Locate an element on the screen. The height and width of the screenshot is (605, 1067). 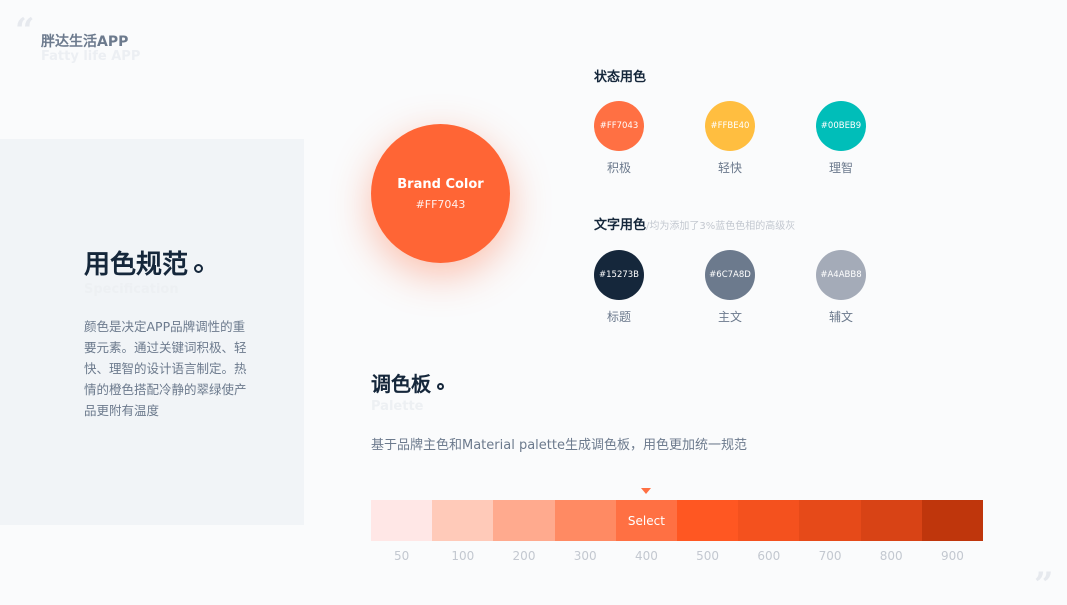
shade-label: 700 is located at coordinates (830, 556).